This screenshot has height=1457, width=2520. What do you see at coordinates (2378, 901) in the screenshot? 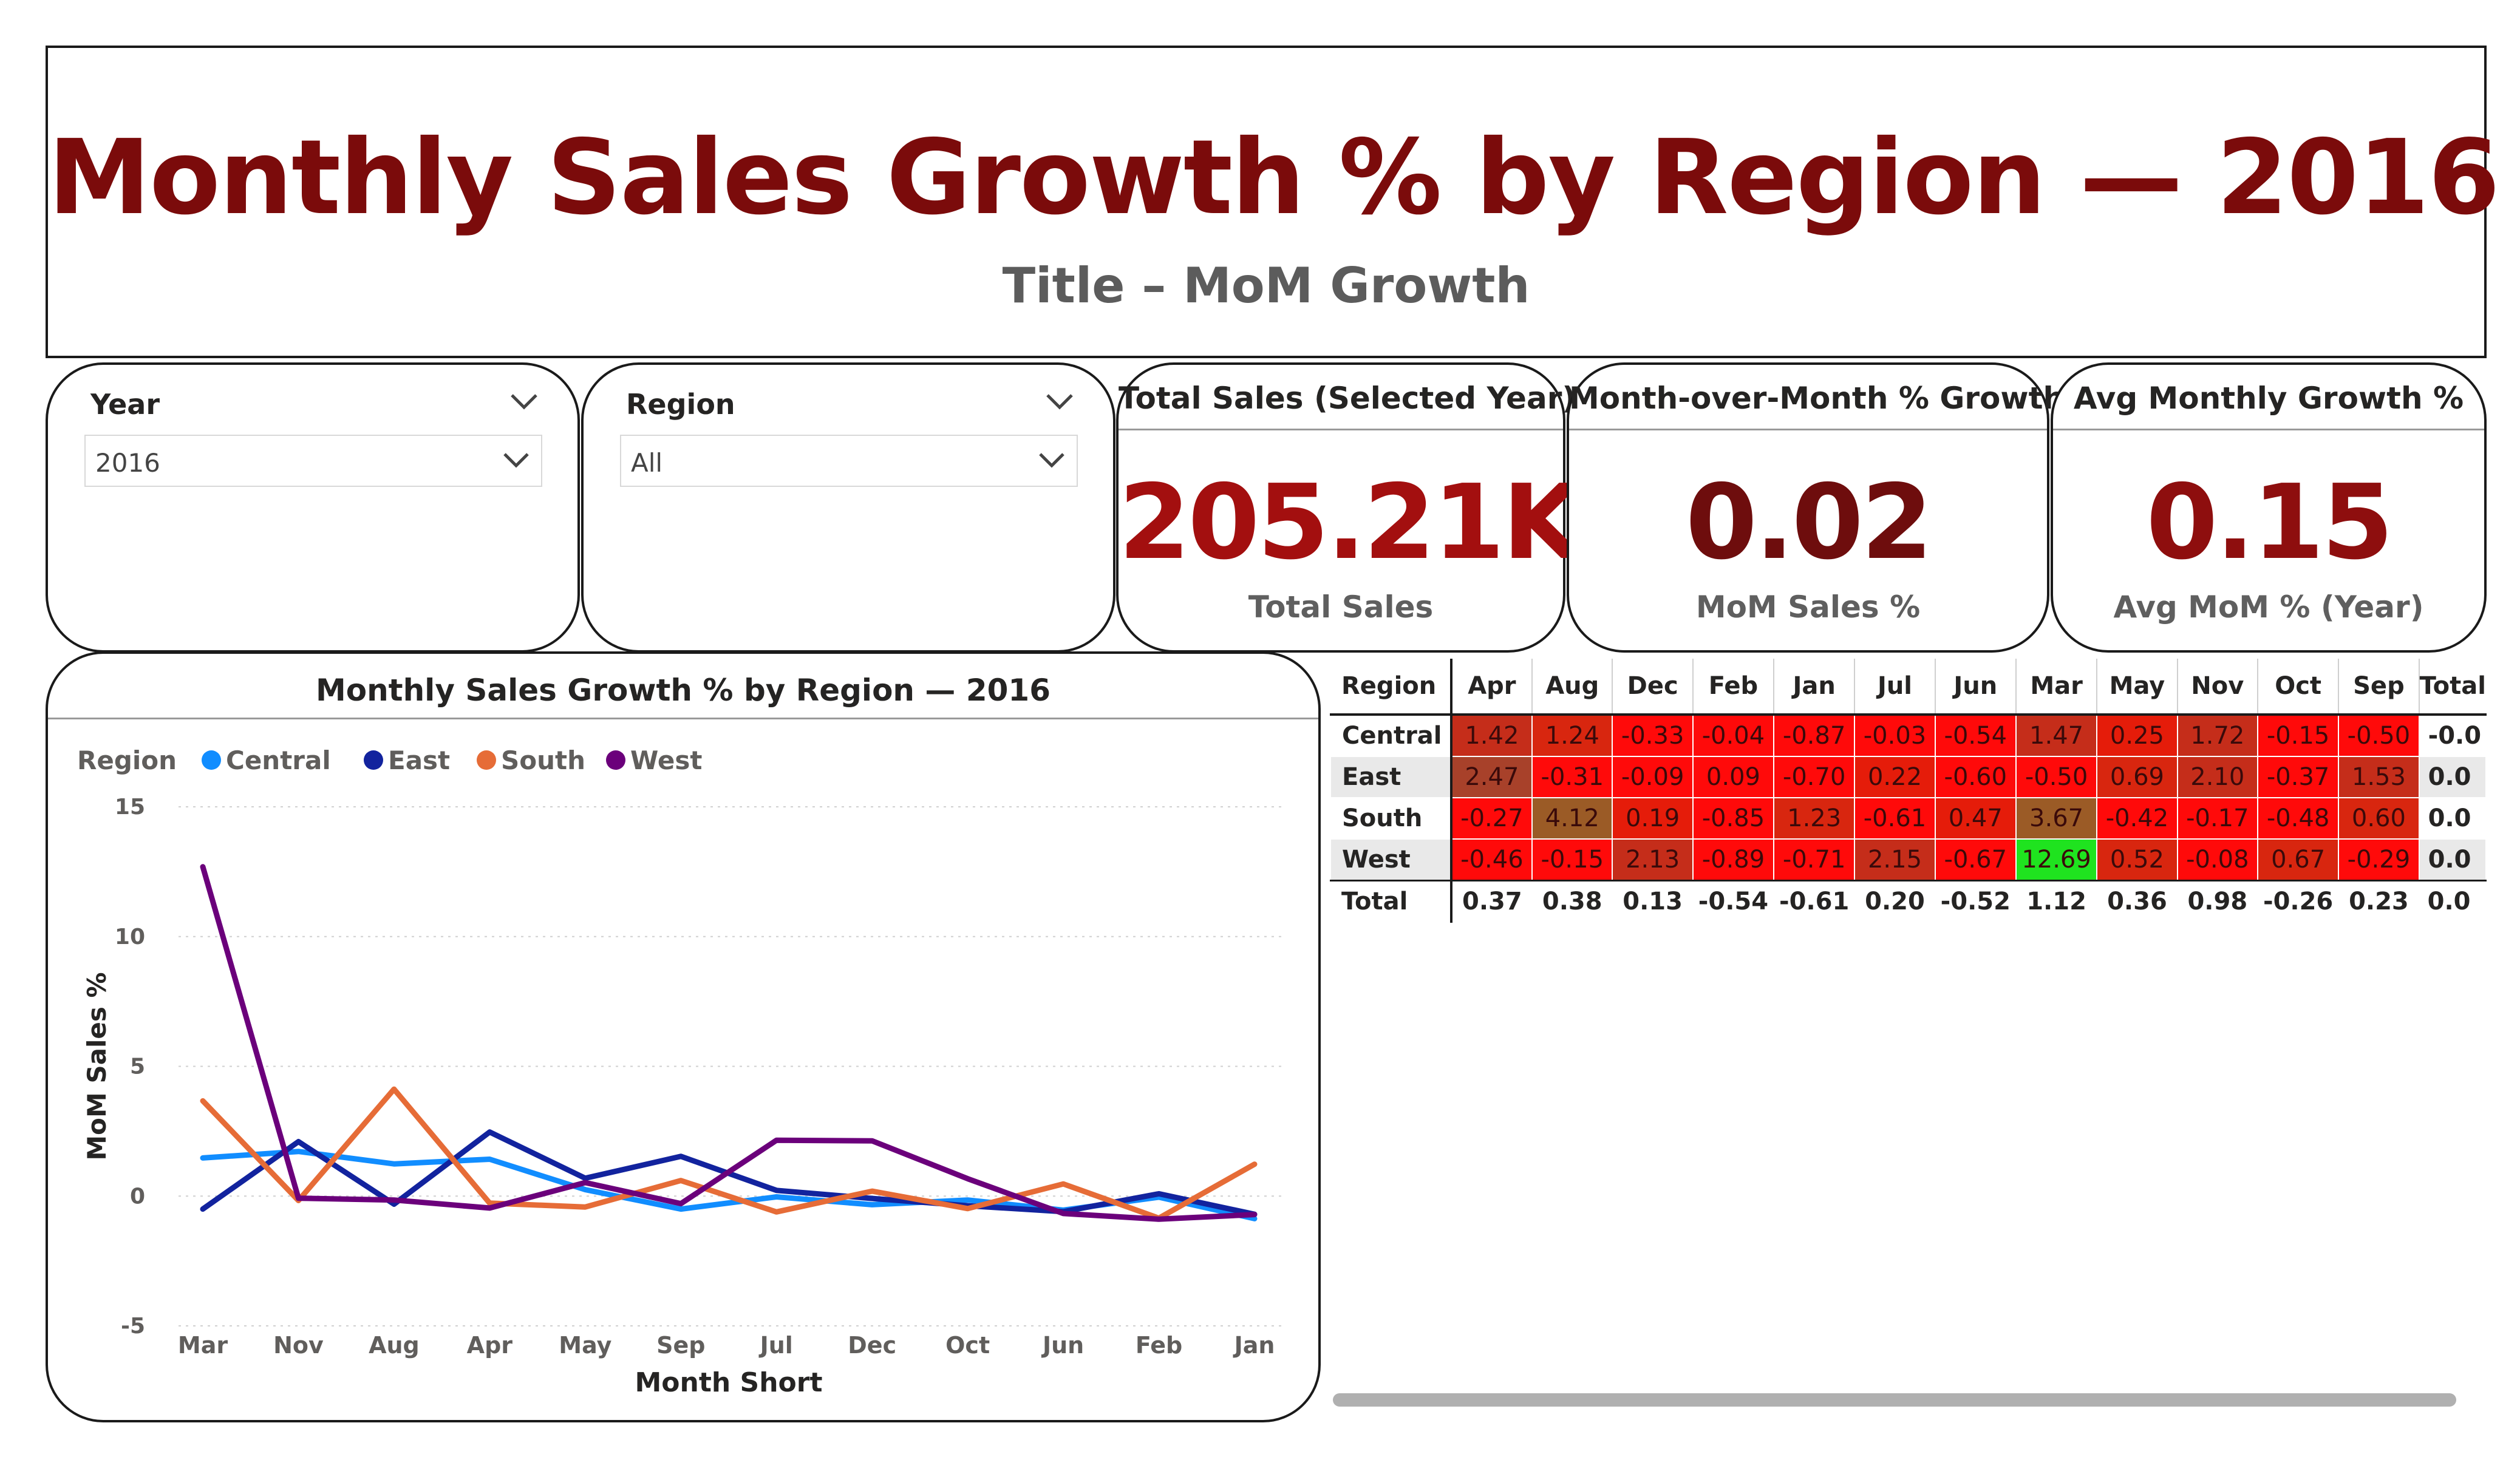
I see `matrix-total-cell: 0.23` at bounding box center [2378, 901].